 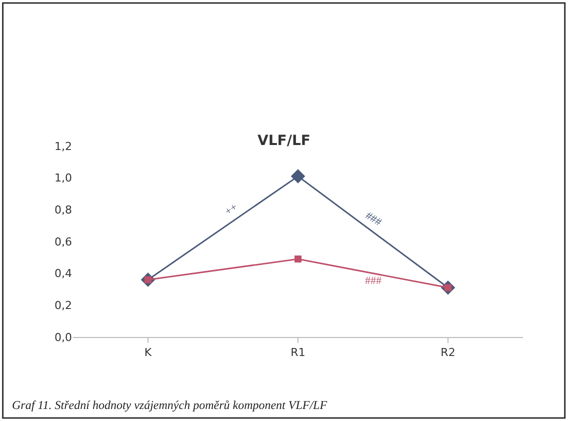 I want to click on y-tick-label: 1,2, so click(x=63, y=146).